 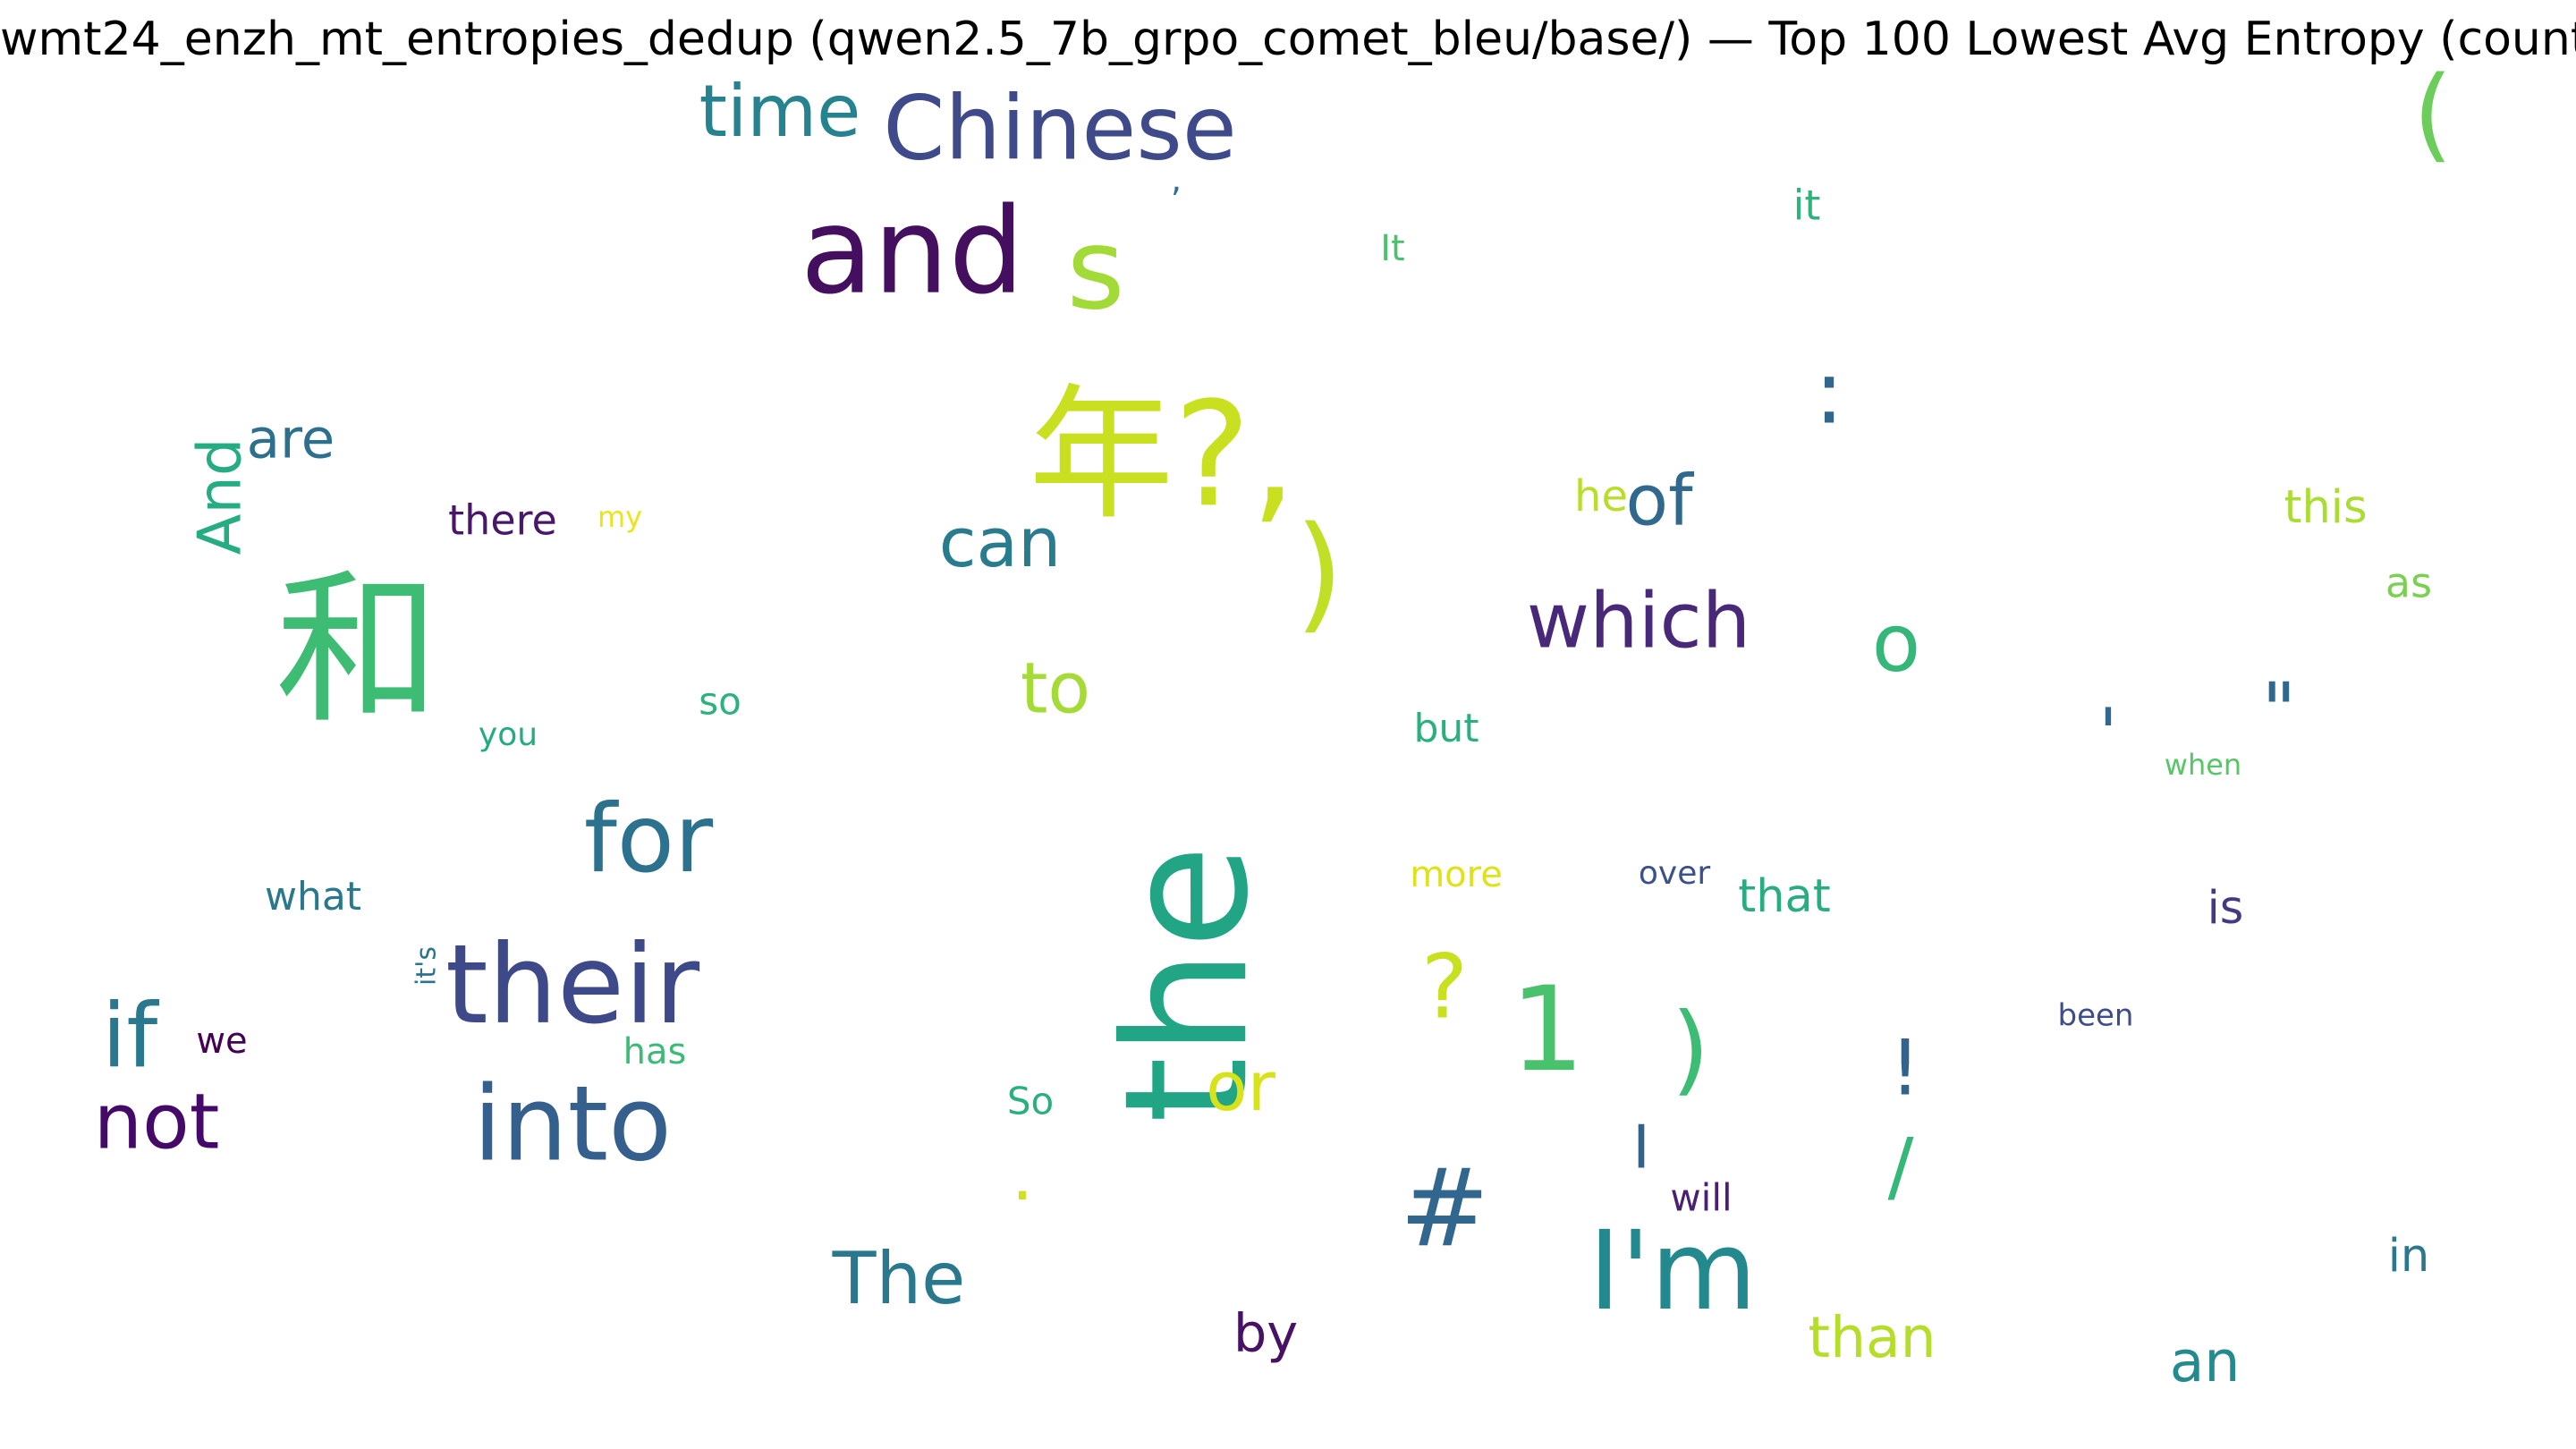 What do you see at coordinates (131, 1036) in the screenshot?
I see `wordcloud-word: if` at bounding box center [131, 1036].